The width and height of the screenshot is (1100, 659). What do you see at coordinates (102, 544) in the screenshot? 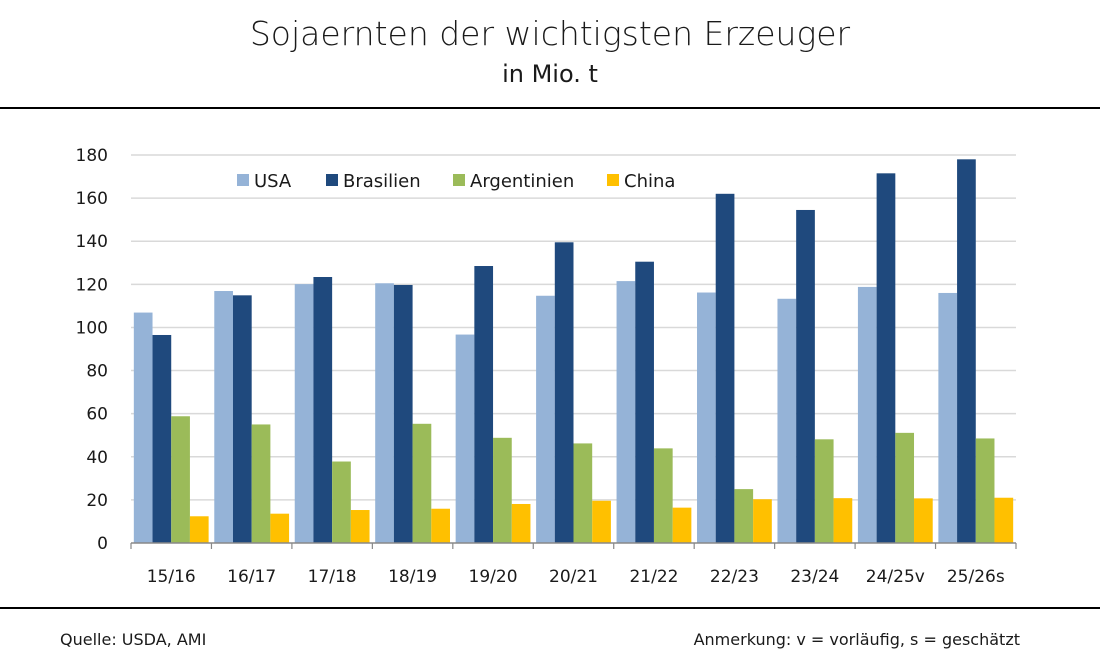
I see `y-tick-label: 0` at bounding box center [102, 544].